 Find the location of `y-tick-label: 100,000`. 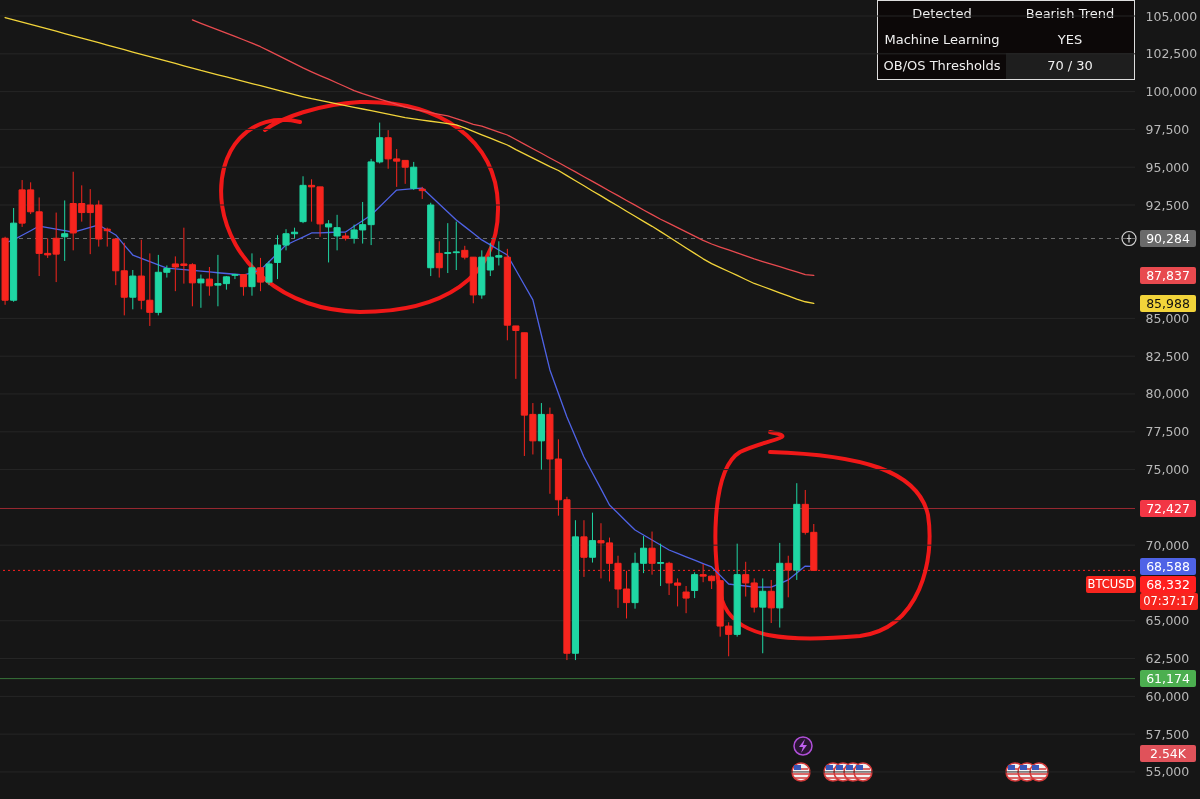

y-tick-label: 100,000 is located at coordinates (1171, 92).